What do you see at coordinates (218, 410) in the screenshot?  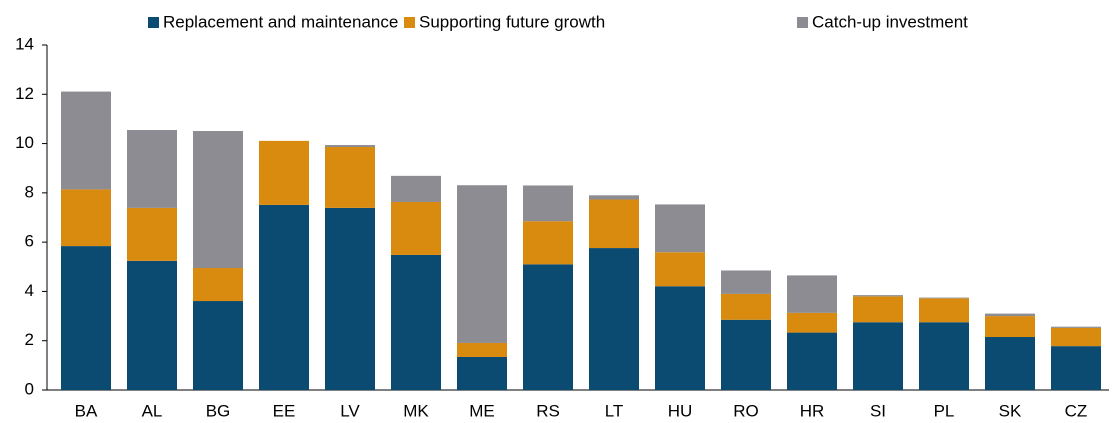 I see `x-tick-label: BG` at bounding box center [218, 410].